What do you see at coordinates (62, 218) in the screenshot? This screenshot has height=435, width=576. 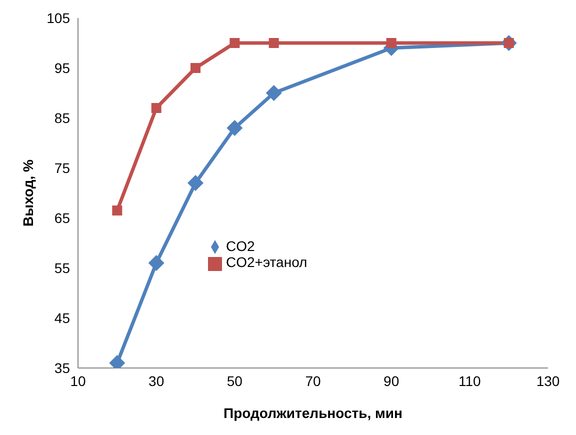 I see `y-tick-label: 65` at bounding box center [62, 218].